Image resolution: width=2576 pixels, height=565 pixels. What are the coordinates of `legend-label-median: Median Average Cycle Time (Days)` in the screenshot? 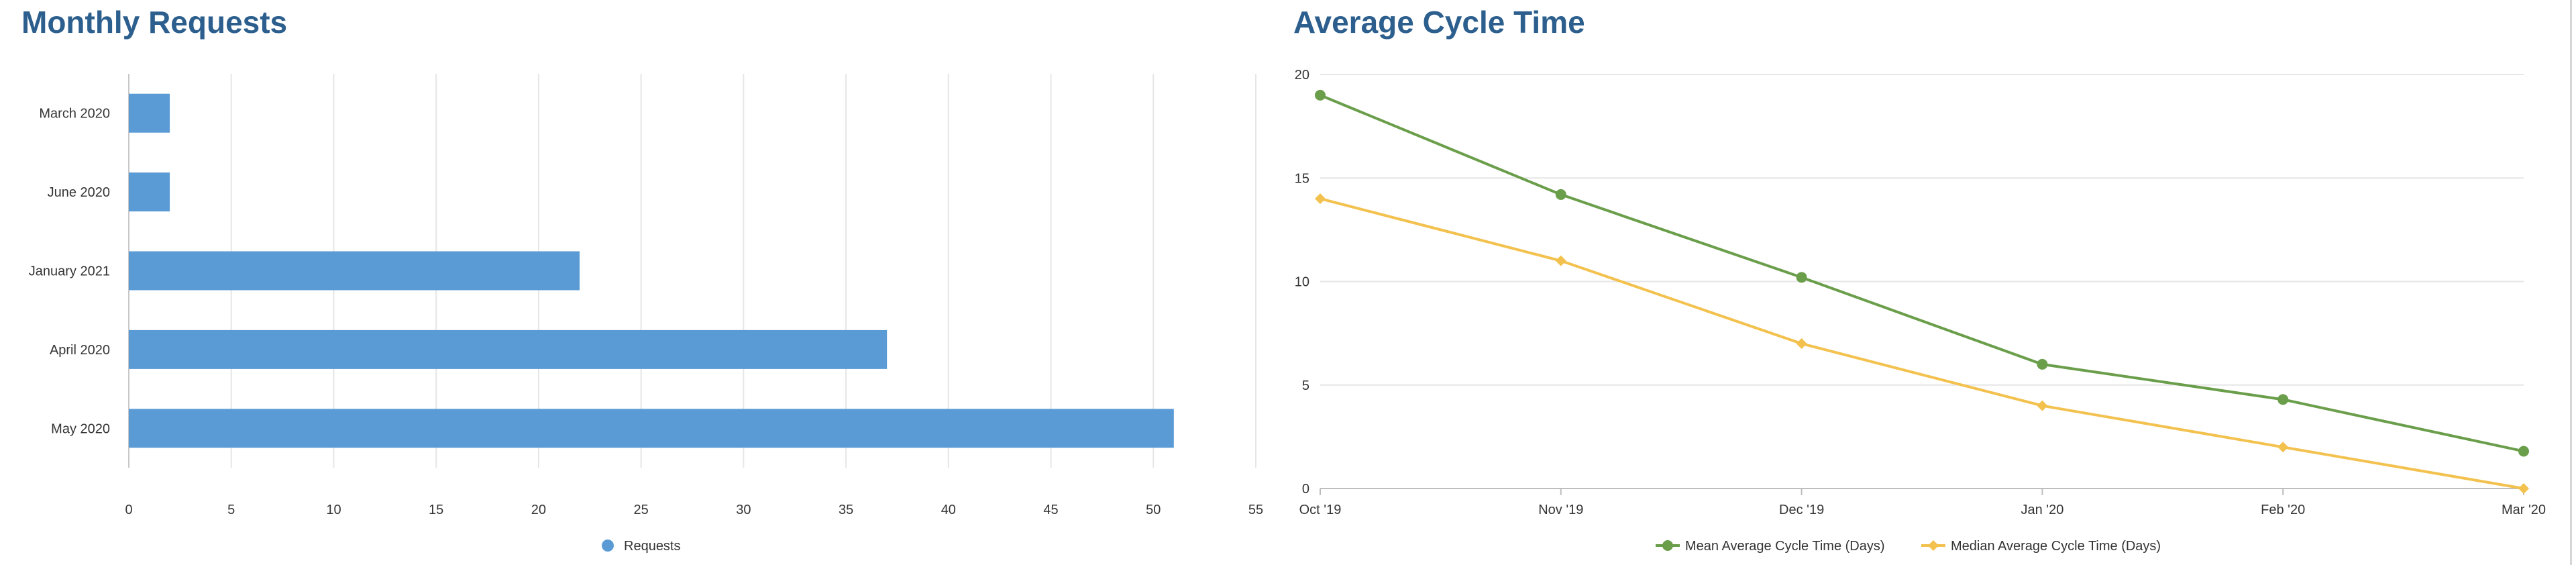 It's located at (2056, 546).